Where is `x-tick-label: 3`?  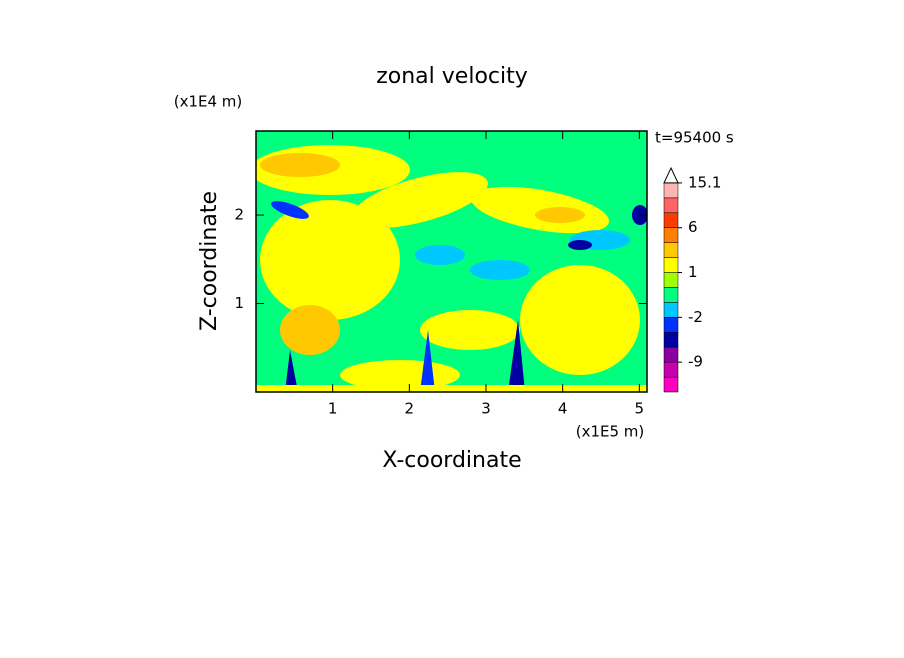 x-tick-label: 3 is located at coordinates (486, 409).